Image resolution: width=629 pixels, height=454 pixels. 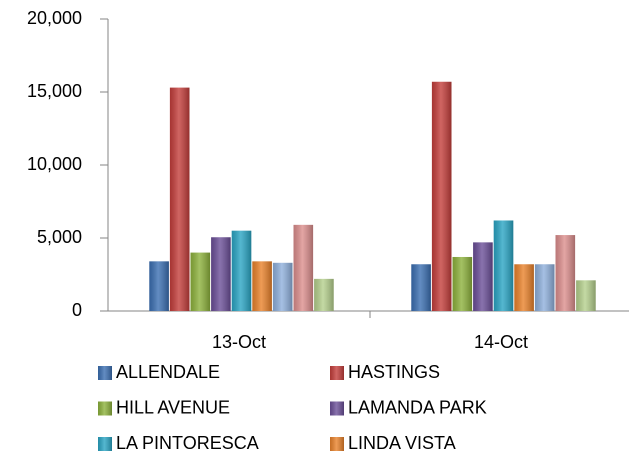 I want to click on y-tick-label: 5,000, so click(x=59, y=237).